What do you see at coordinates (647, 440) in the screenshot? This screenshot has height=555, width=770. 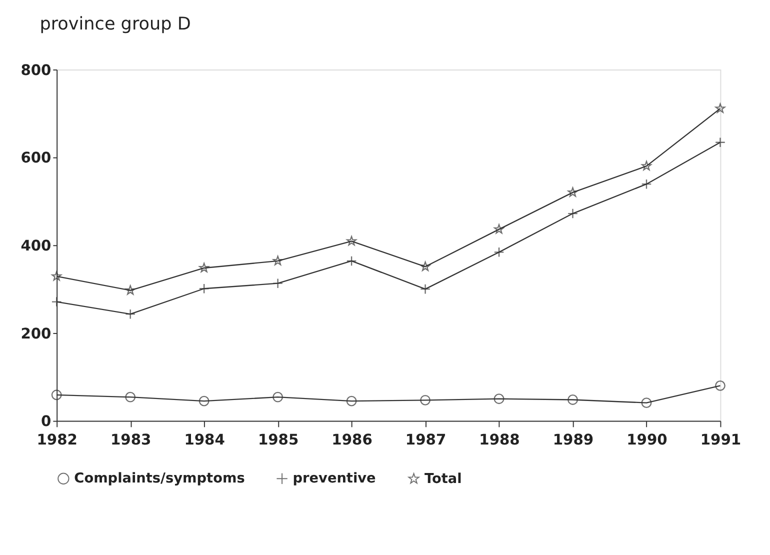 I see `x-tick-label: 1990` at bounding box center [647, 440].